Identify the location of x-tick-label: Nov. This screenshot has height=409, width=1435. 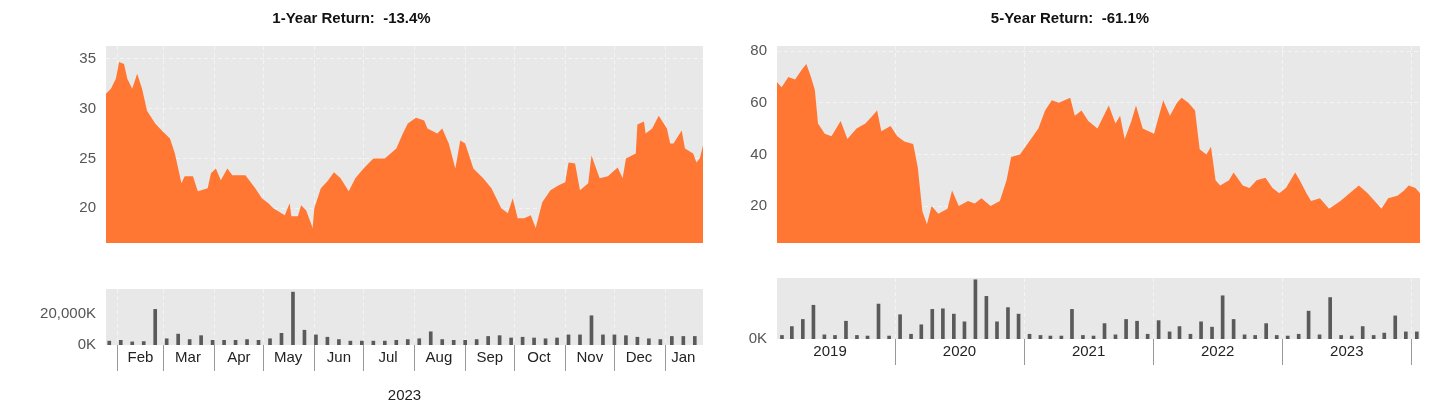
(590, 357).